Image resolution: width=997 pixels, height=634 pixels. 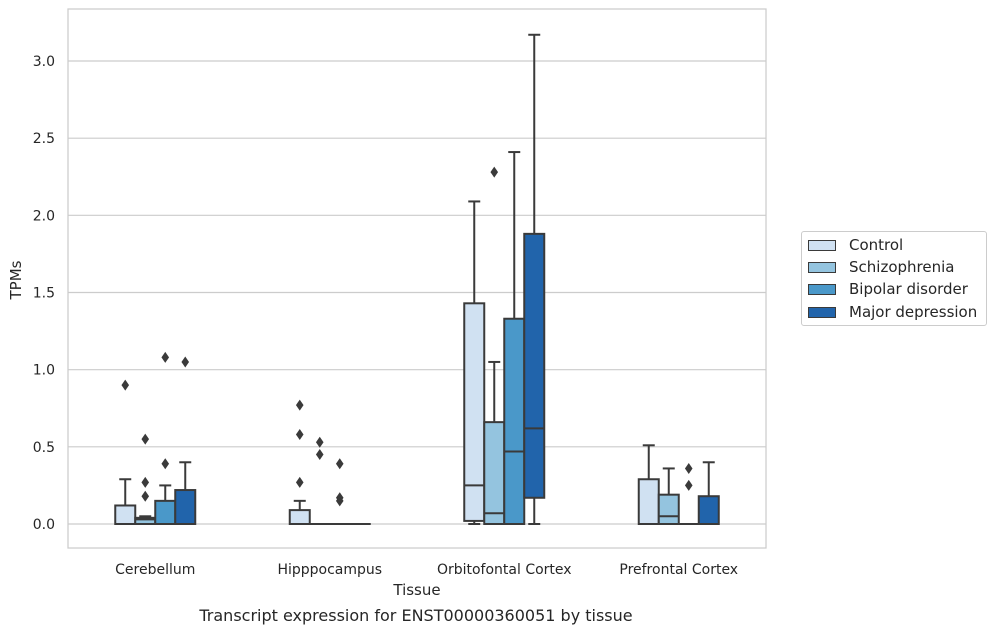 What do you see at coordinates (44, 371) in the screenshot?
I see `y-tick-label: 1.0` at bounding box center [44, 371].